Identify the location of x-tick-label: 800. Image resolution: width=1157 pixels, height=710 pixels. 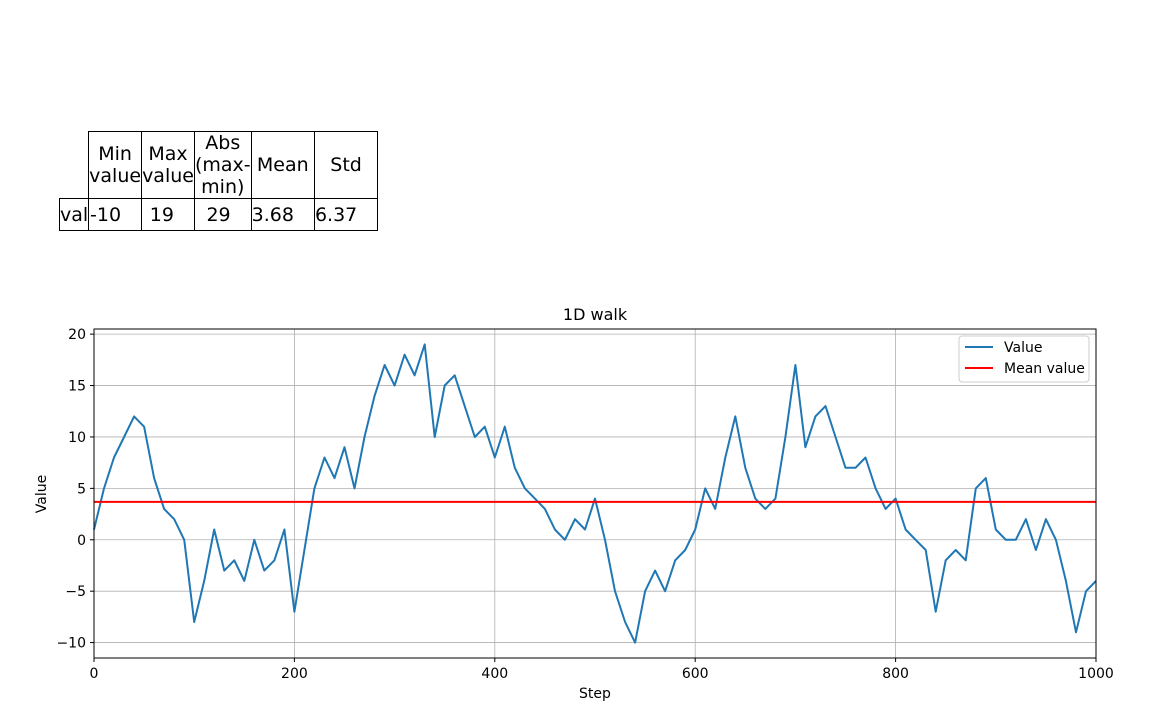
(895, 674).